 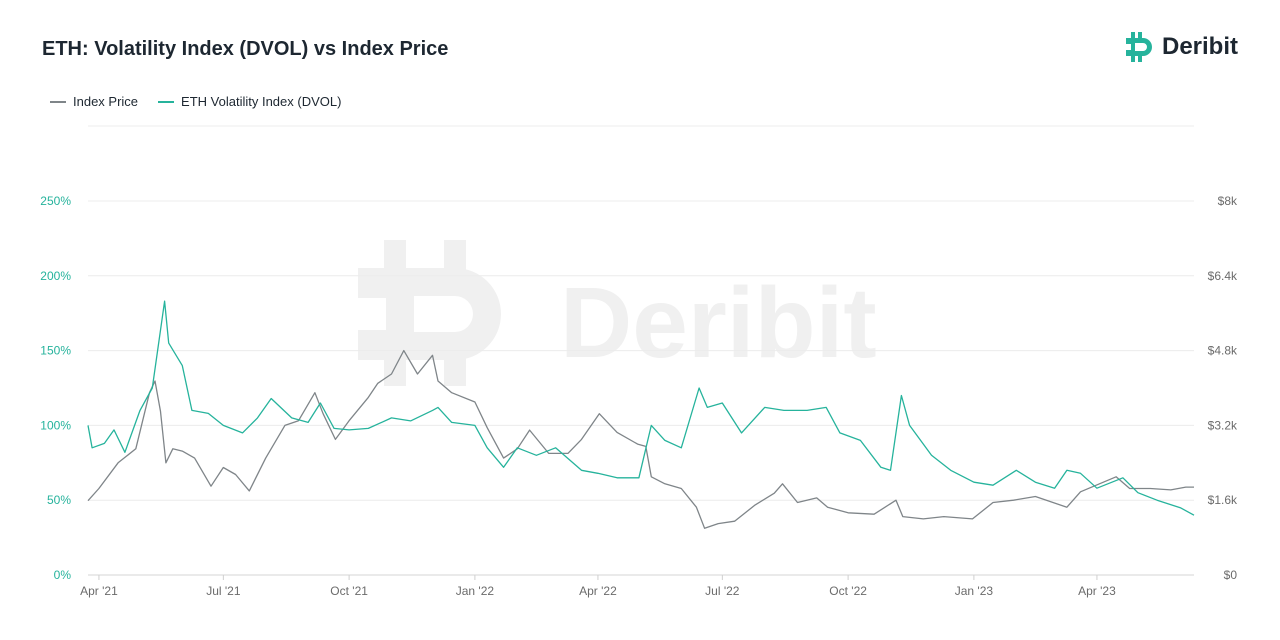 What do you see at coordinates (722, 591) in the screenshot?
I see `x-tick-label: Jul '22` at bounding box center [722, 591].